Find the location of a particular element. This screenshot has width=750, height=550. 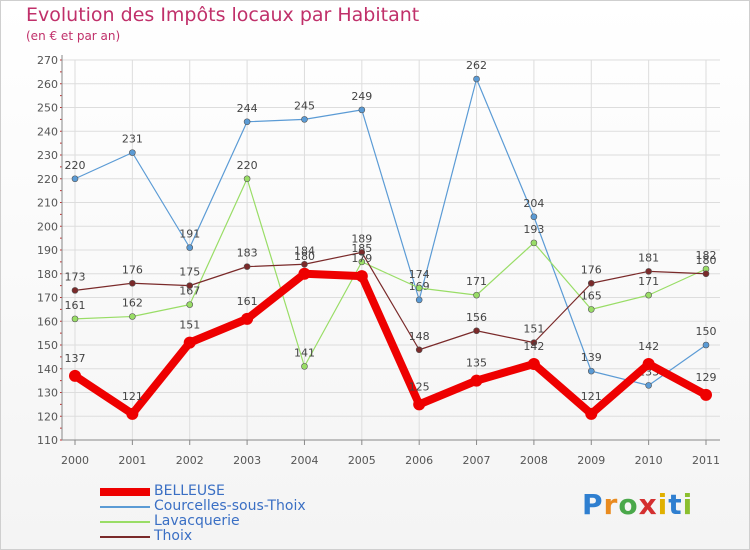

x-tick-label: 2009 is located at coordinates (591, 460).